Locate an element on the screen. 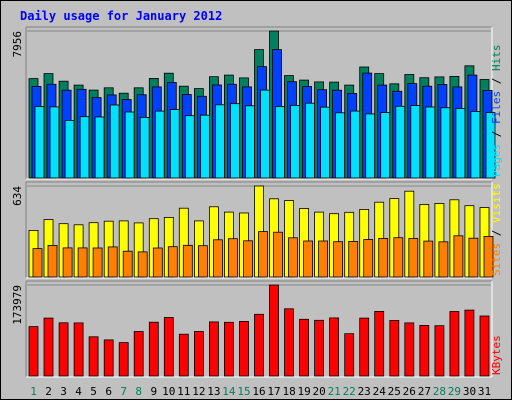 Image resolution: width=512 pixels, height=401 pixels. legend-label-visits: Visits is located at coordinates (496, 203).